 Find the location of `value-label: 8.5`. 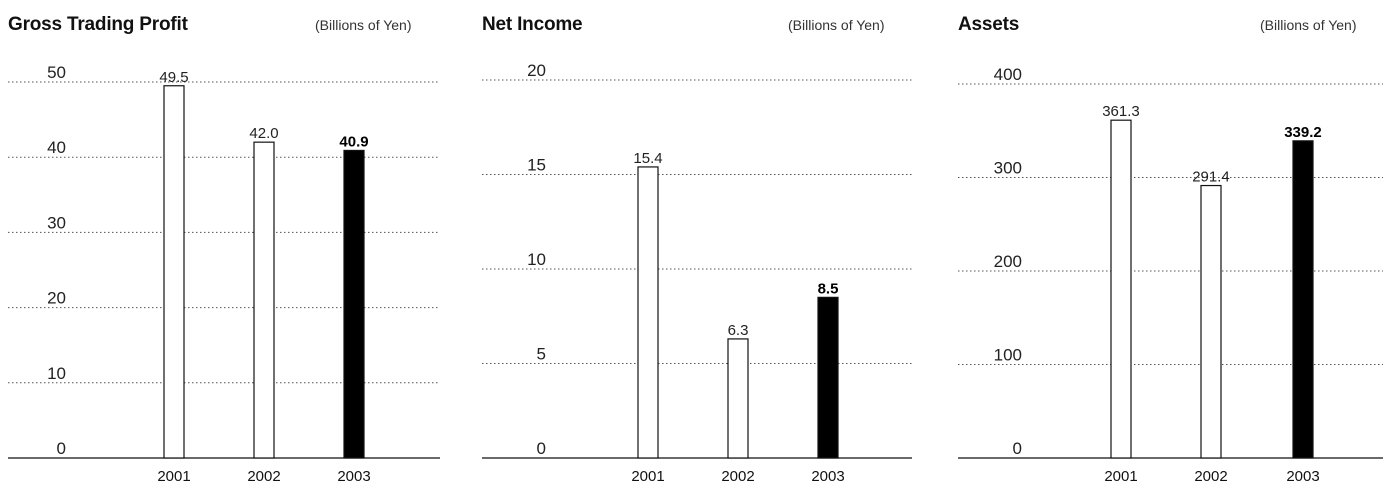

value-label: 8.5 is located at coordinates (828, 288).